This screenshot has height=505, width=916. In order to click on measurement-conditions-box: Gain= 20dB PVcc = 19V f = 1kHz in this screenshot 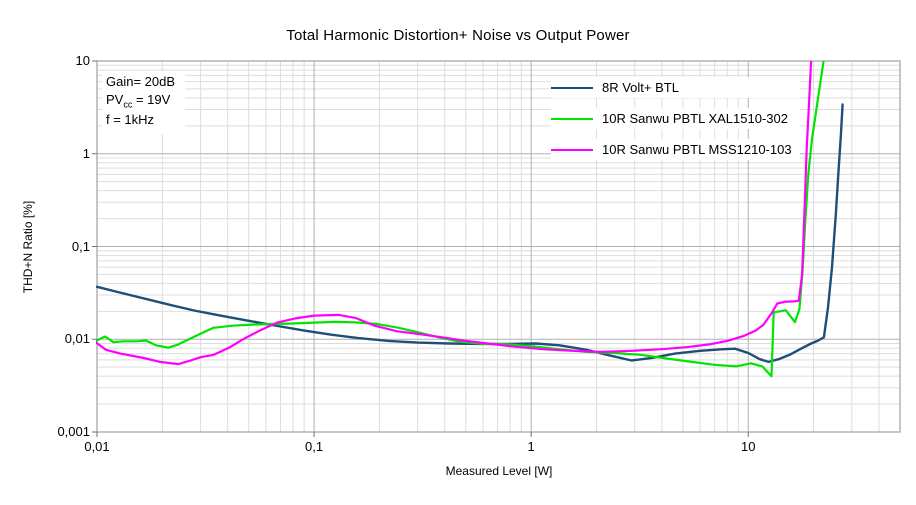, I will do `click(144, 102)`.